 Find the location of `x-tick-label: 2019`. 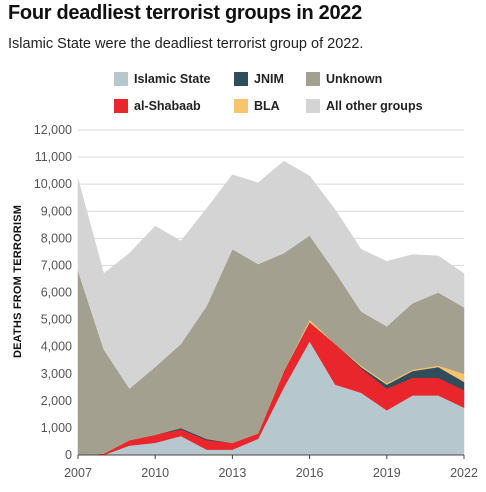

x-tick-label: 2019 is located at coordinates (387, 473).